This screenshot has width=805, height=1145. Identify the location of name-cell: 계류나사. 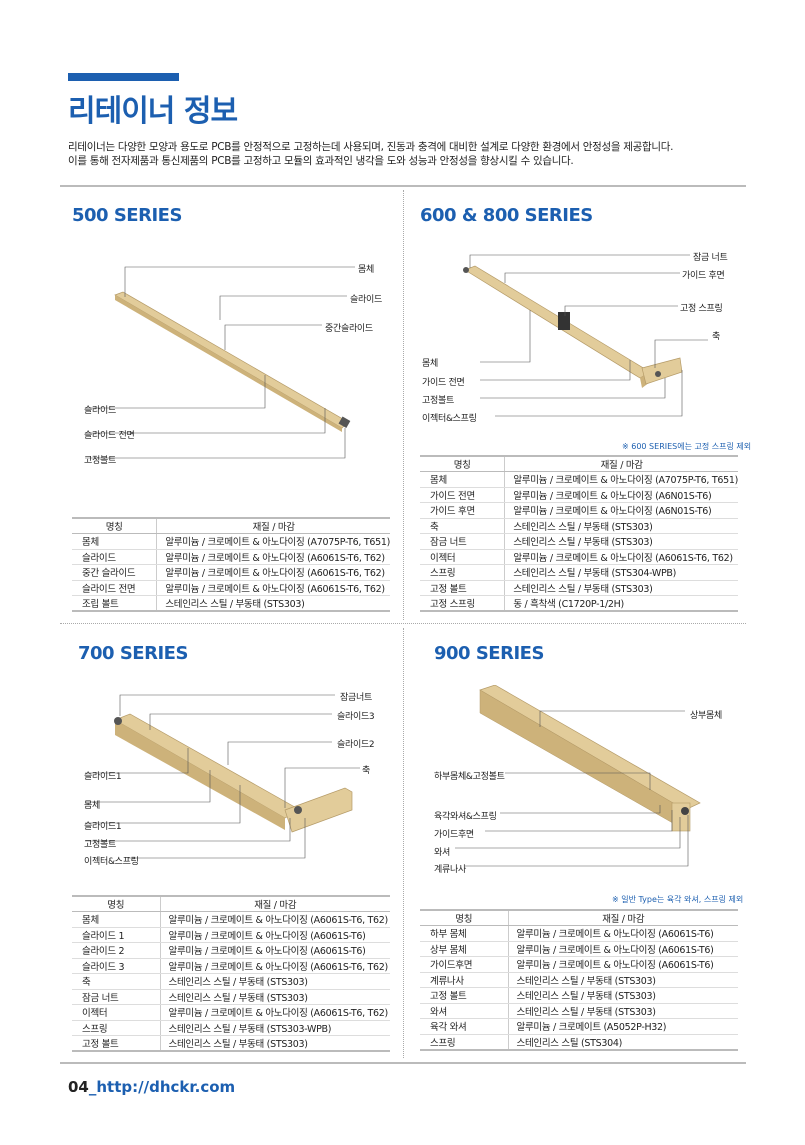
(464, 980).